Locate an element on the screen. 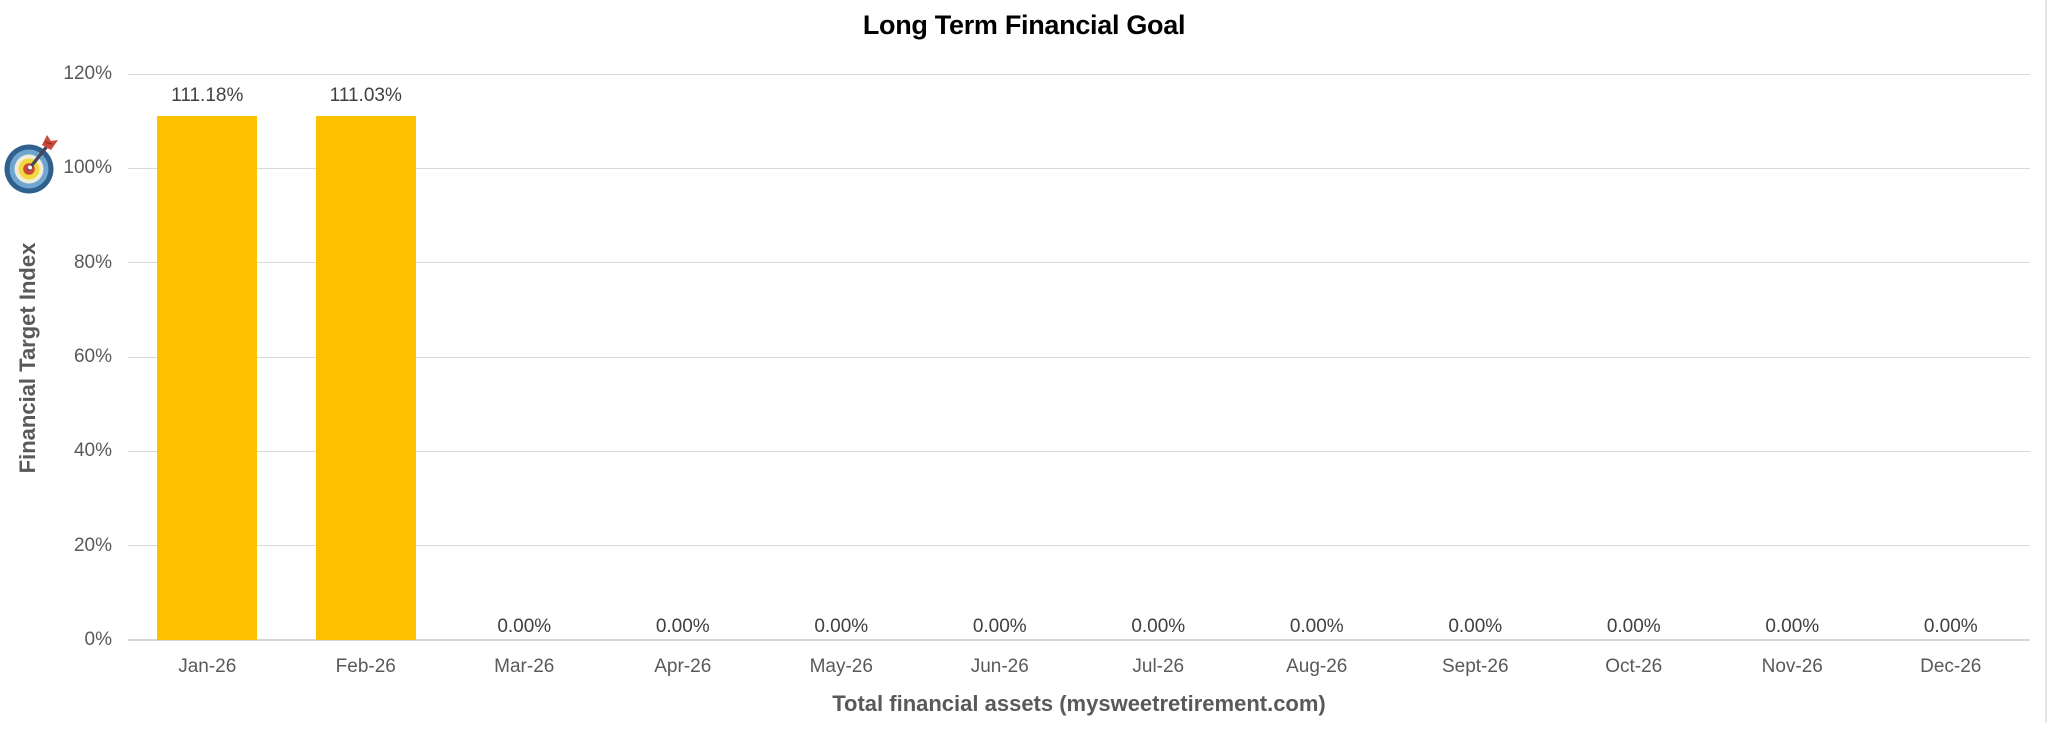 This screenshot has height=740, width=2048. x-tick-label: Oct-26 is located at coordinates (1634, 666).